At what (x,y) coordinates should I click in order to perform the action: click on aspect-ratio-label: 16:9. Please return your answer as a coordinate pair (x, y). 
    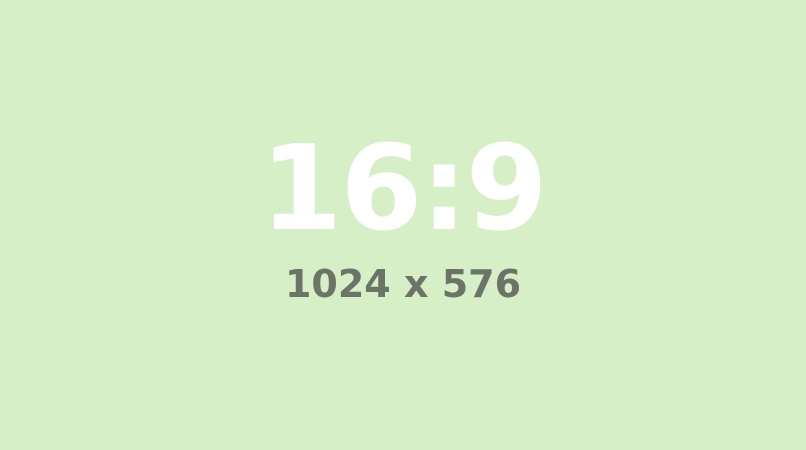
    Looking at the image, I should click on (404, 188).